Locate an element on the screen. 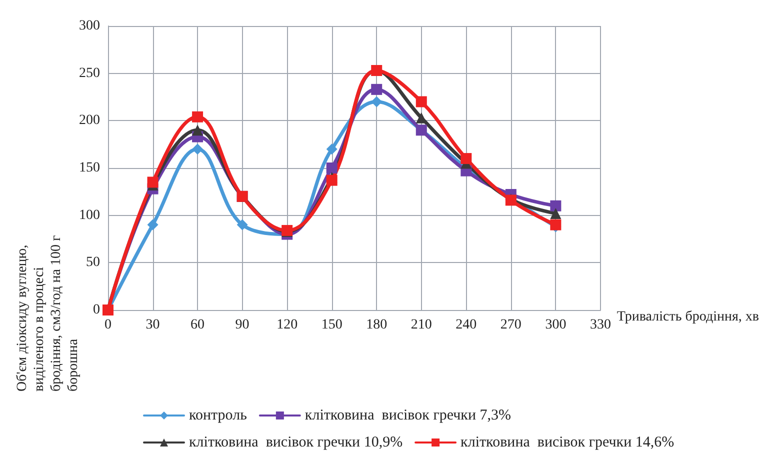 The width and height of the screenshot is (770, 463). legend-label: клітковина висівок гречки 14,6% is located at coordinates (567, 442).